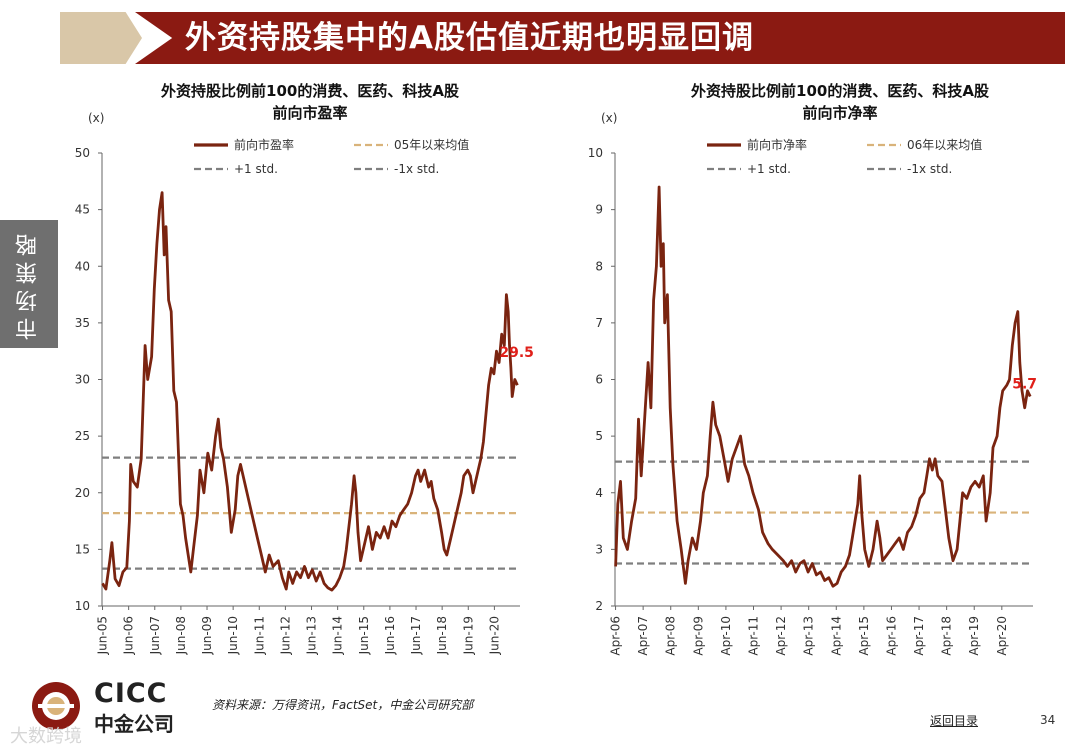 The image size is (1080, 755). What do you see at coordinates (840, 91) in the screenshot?
I see `chart-title-pb-line1: 外资持股比例前100的消费、医药、科技A股` at bounding box center [840, 91].